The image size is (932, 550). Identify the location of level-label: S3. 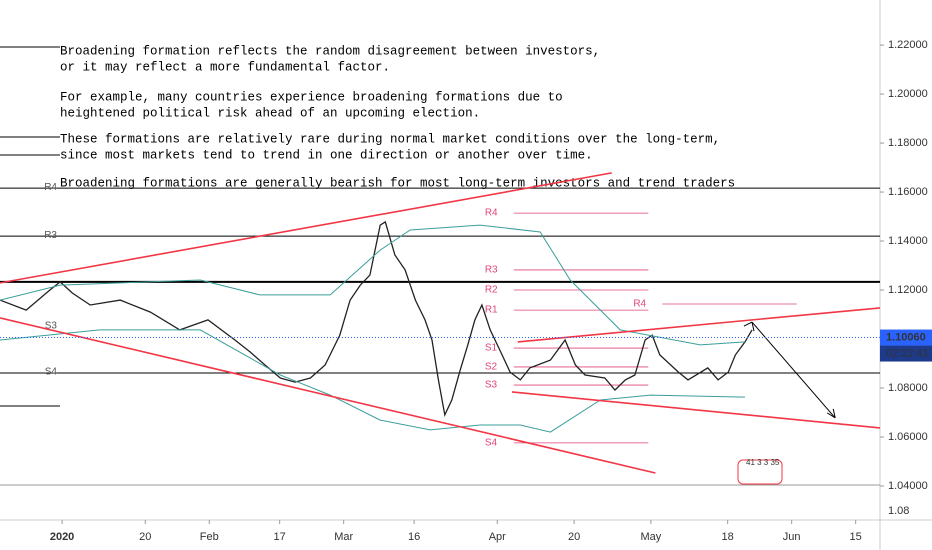
(51, 326).